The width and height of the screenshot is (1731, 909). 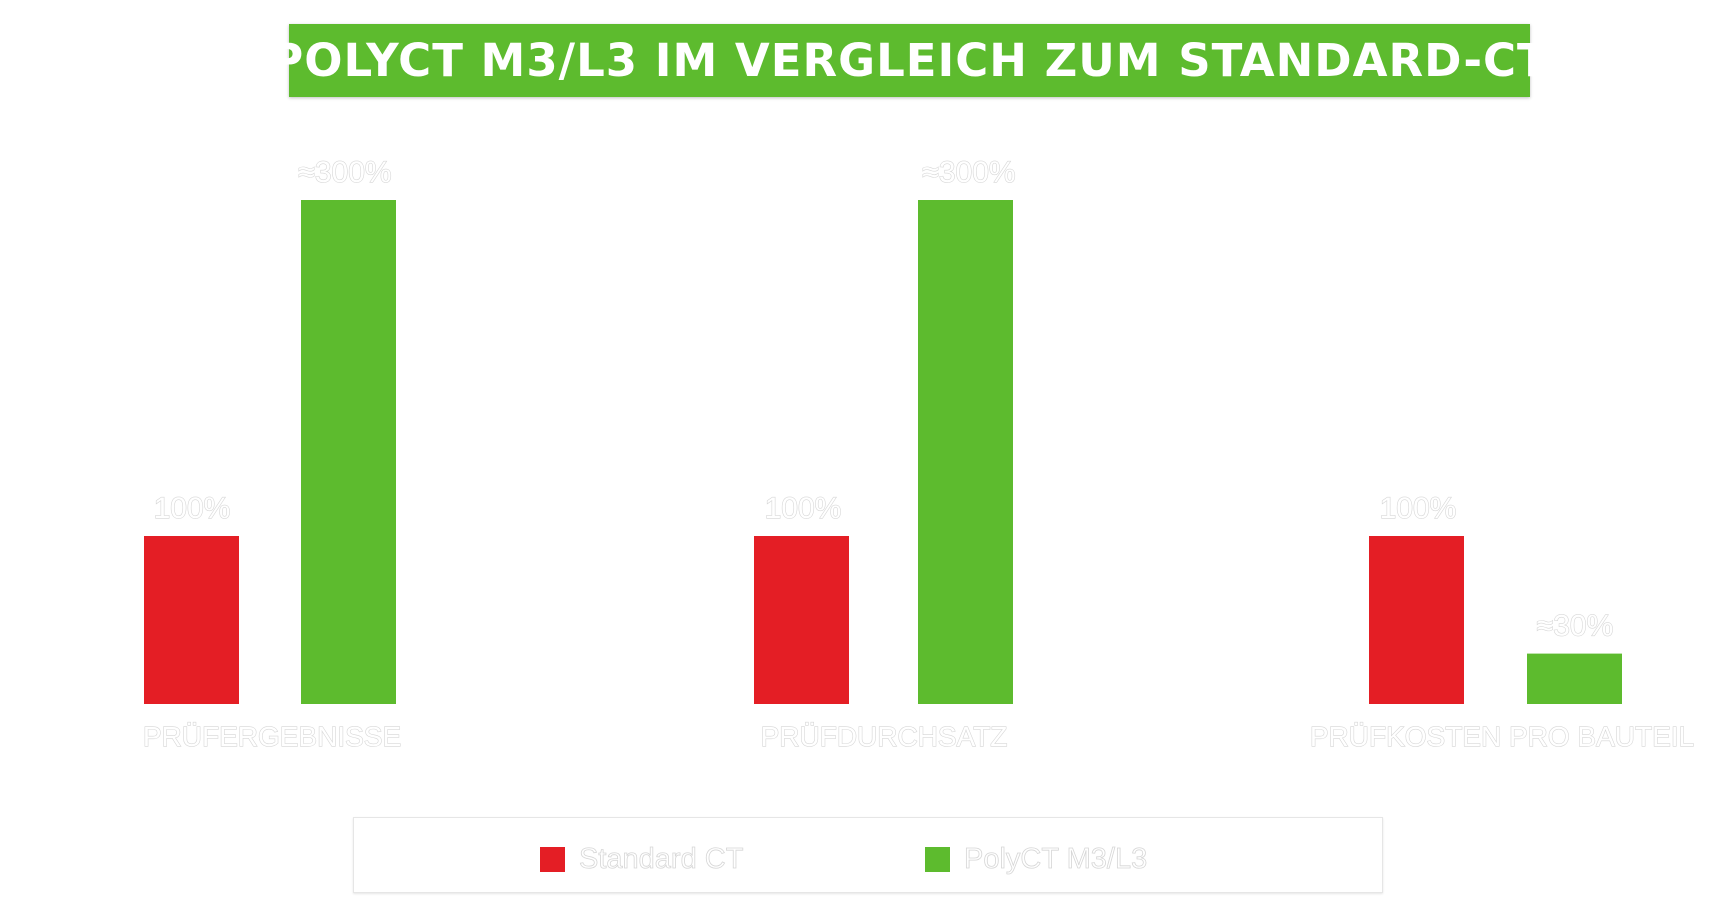 What do you see at coordinates (884, 736) in the screenshot?
I see `category-label-2: PRÜFDURCHSATZ` at bounding box center [884, 736].